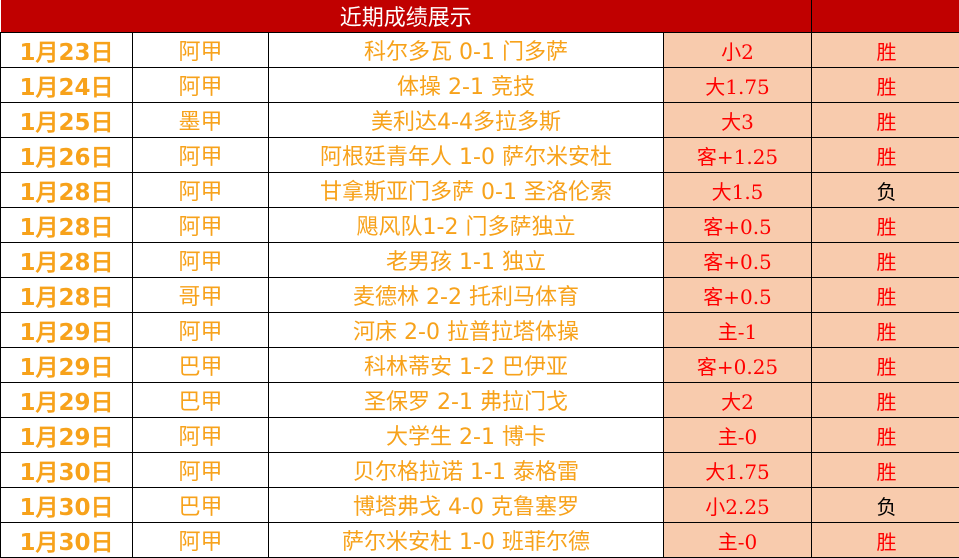 The width and height of the screenshot is (959, 558). I want to click on odds-cell: 大1.5, so click(737, 190).